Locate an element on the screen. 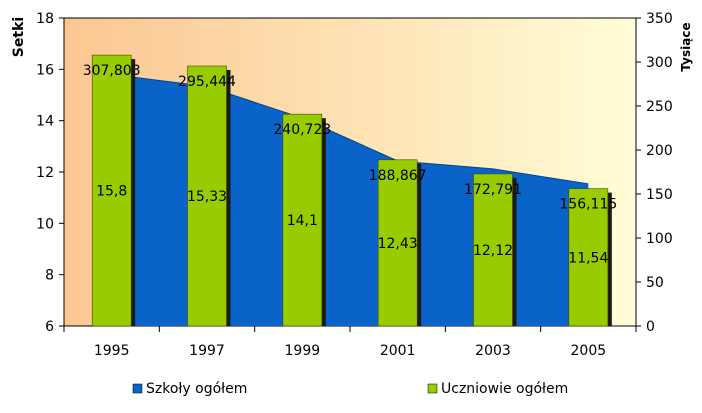 The height and width of the screenshot is (413, 702). bar-value-label: 172,791 is located at coordinates (493, 190).